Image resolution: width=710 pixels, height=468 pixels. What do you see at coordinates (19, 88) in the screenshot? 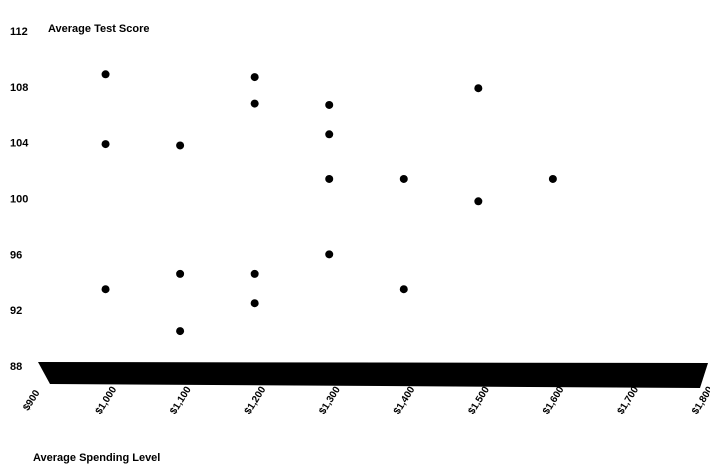
I see `y-tick-label: 108` at bounding box center [19, 88].